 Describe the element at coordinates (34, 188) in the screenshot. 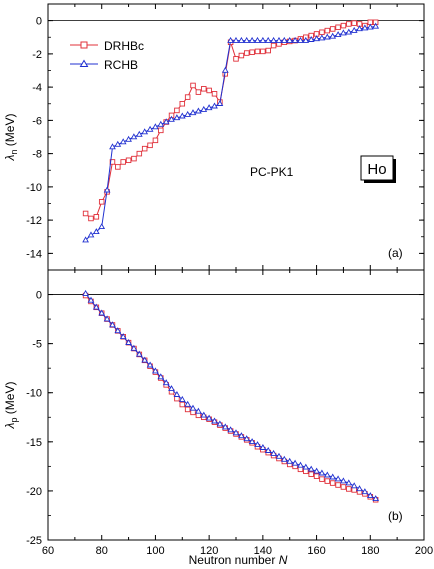

I see `panel-a-y-tick-label: -10` at that location.